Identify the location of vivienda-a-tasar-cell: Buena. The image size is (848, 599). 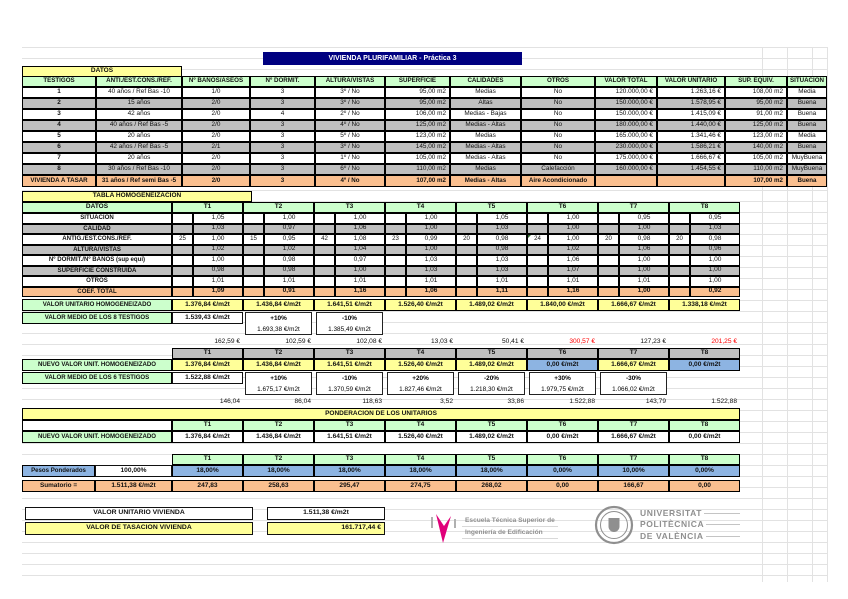
(807, 181).